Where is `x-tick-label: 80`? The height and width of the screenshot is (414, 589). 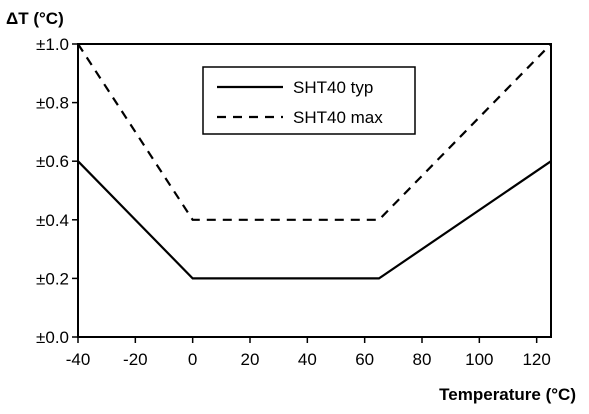
x-tick-label: 80 is located at coordinates (422, 359).